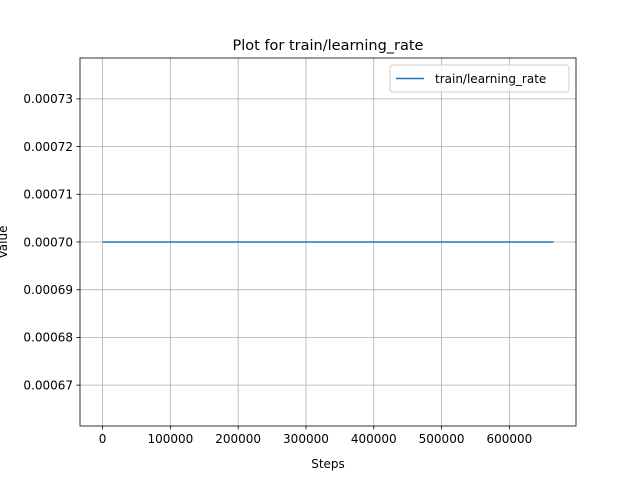 The width and height of the screenshot is (640, 485). I want to click on x-tick-label: 200000, so click(238, 439).